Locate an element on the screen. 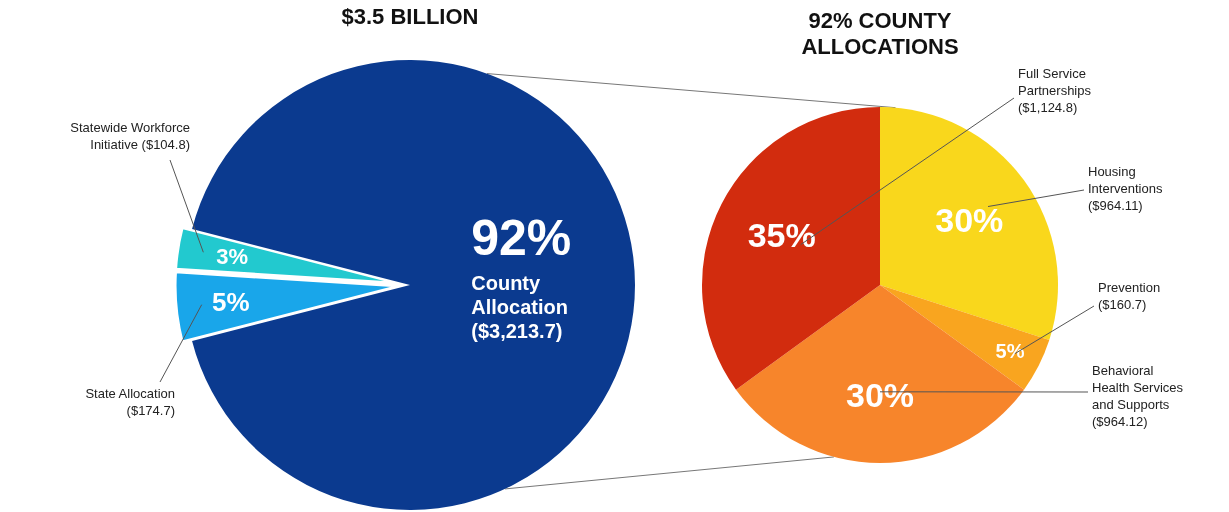  chart-title: $3.5 BILLION is located at coordinates (410, 16).